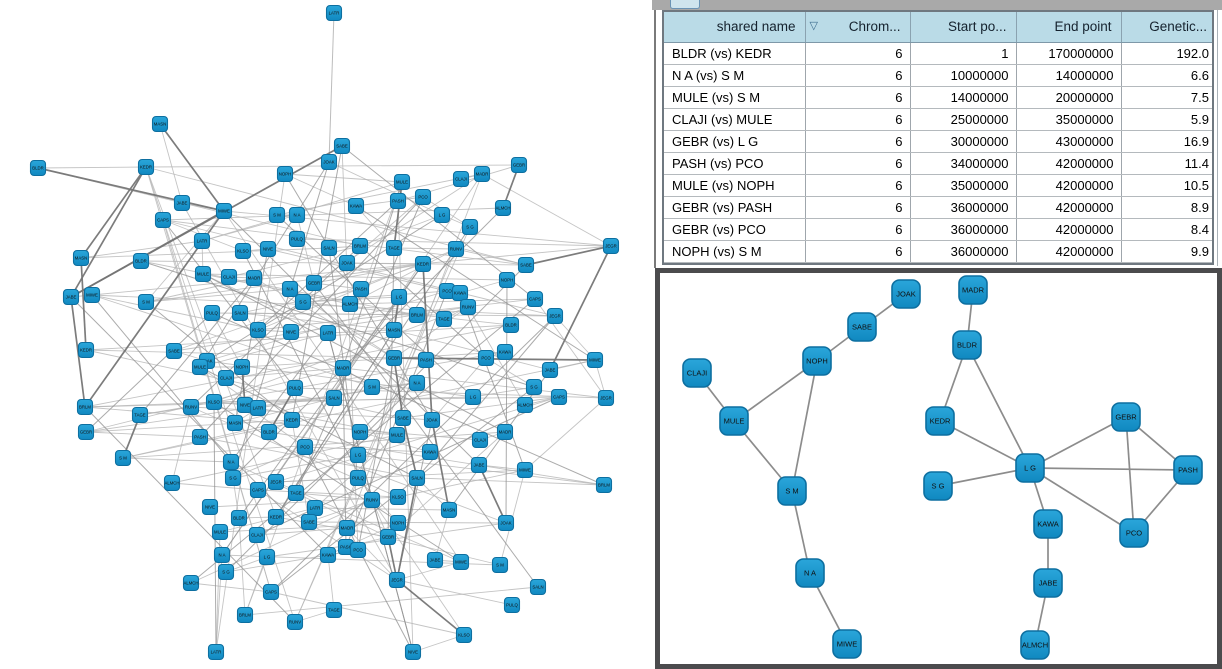 Image resolution: width=1222 pixels, height=669 pixels. What do you see at coordinates (1082, 500) in the screenshot?
I see `graph-edge` at bounding box center [1082, 500].